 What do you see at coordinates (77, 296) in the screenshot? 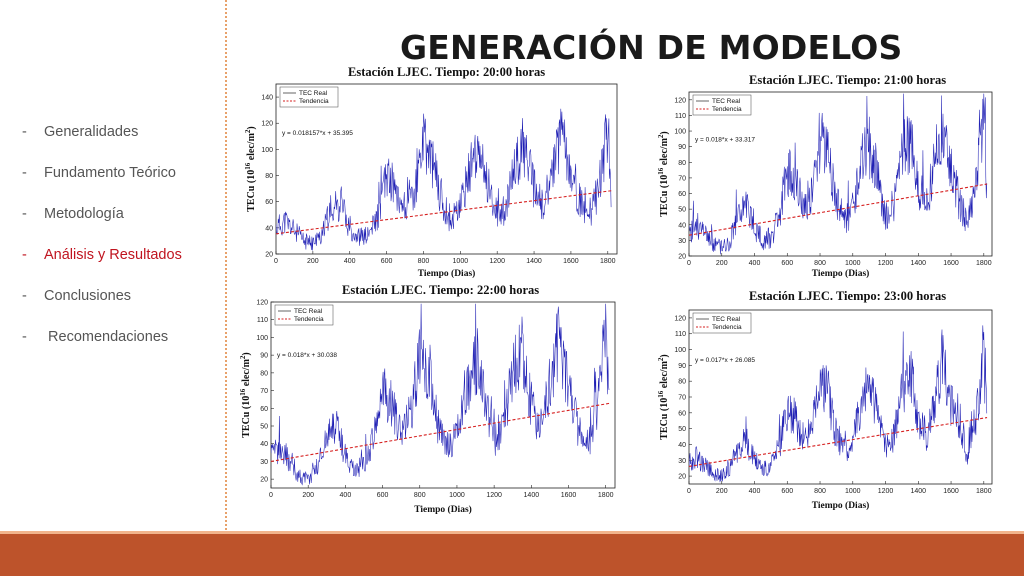
I see `menu-item-conclusiones: - Conclusiones` at bounding box center [77, 296].